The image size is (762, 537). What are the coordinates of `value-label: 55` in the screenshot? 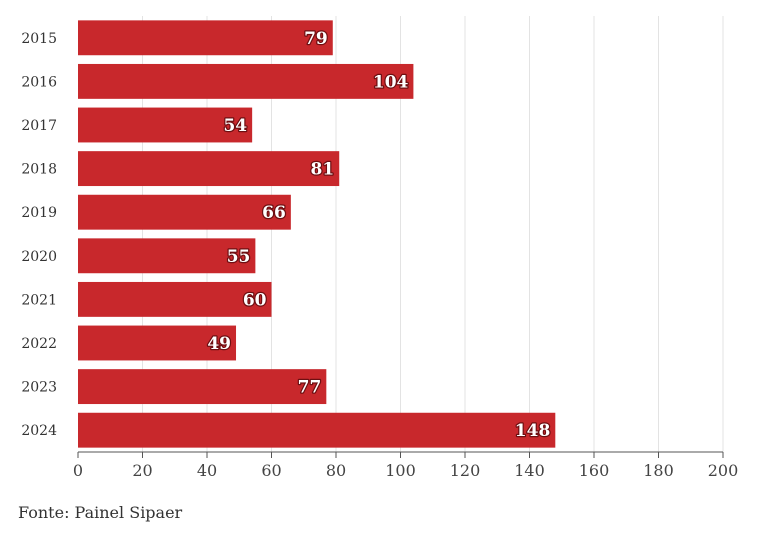 It's located at (239, 257).